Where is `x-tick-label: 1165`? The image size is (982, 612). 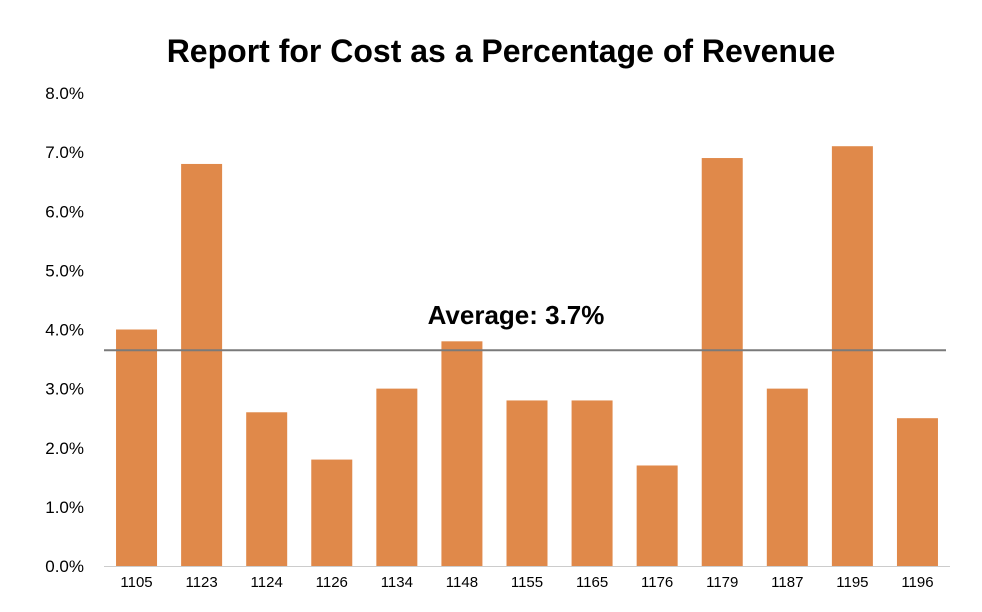 x-tick-label: 1165 is located at coordinates (592, 582).